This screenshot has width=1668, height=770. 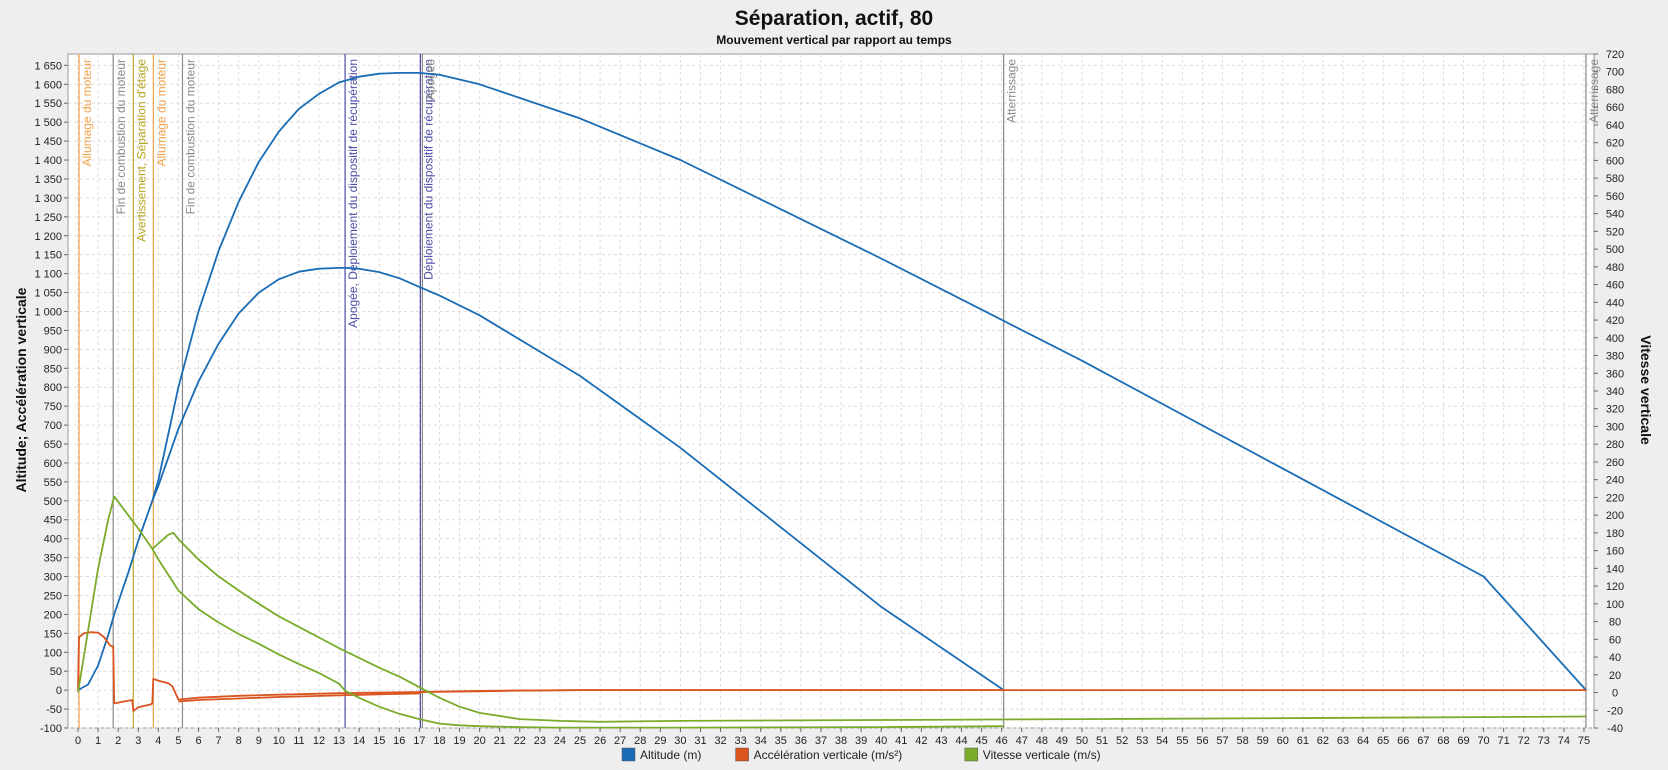 What do you see at coordinates (1062, 741) in the screenshot?
I see `x-tick-label: 49` at bounding box center [1062, 741].